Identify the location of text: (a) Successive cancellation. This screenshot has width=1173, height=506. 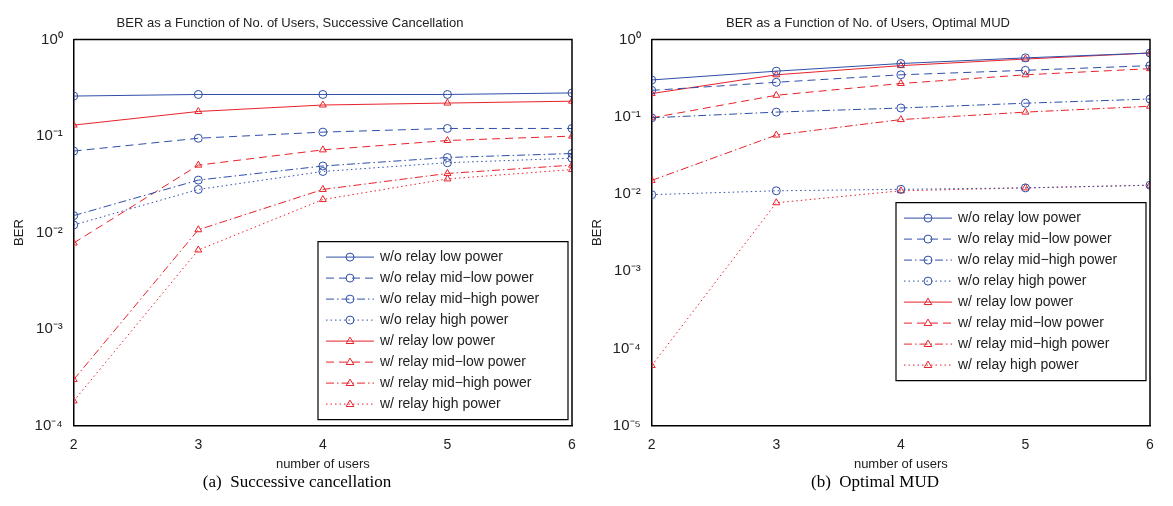
(297, 482).